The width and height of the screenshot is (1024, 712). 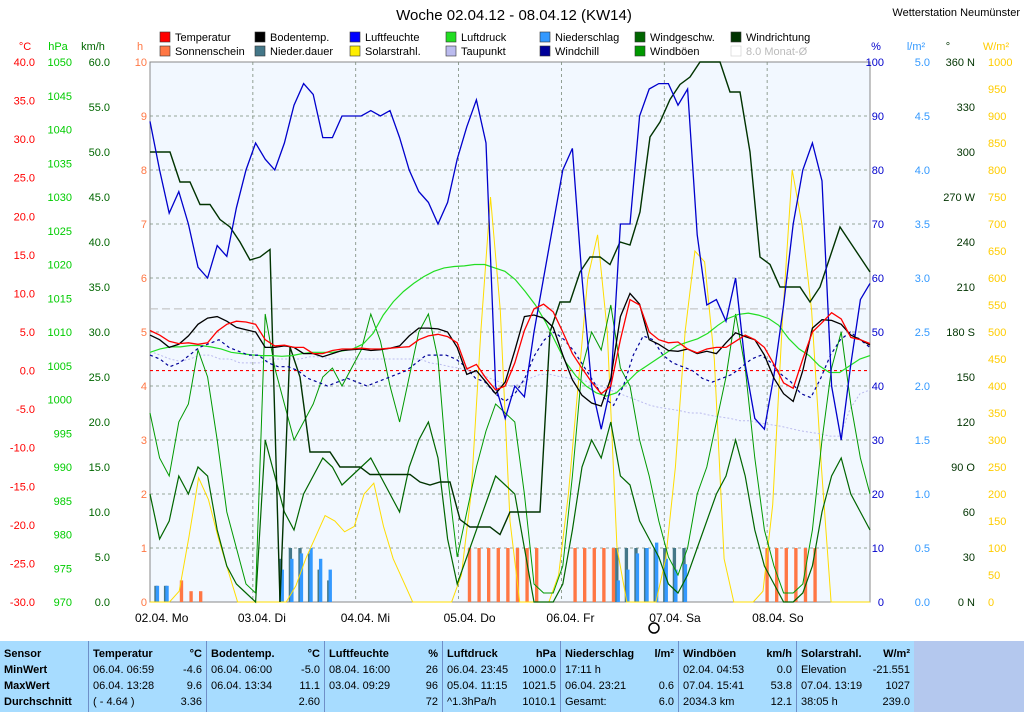 I want to click on press-tick-label: 1005, so click(x=60, y=367).